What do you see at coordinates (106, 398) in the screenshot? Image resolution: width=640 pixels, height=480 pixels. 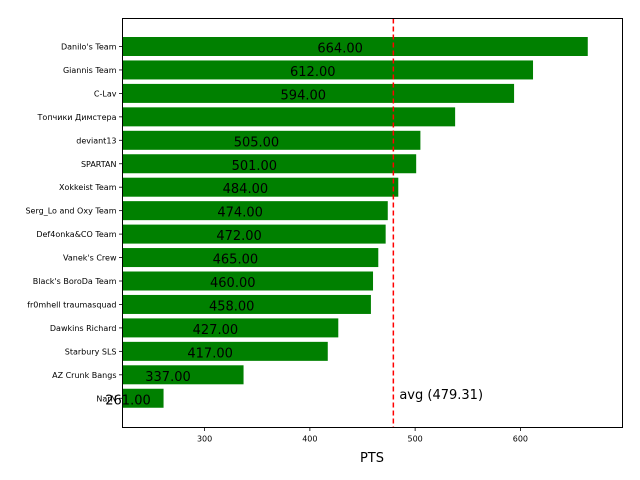 I see `y-tick-label: NarN` at bounding box center [106, 398].